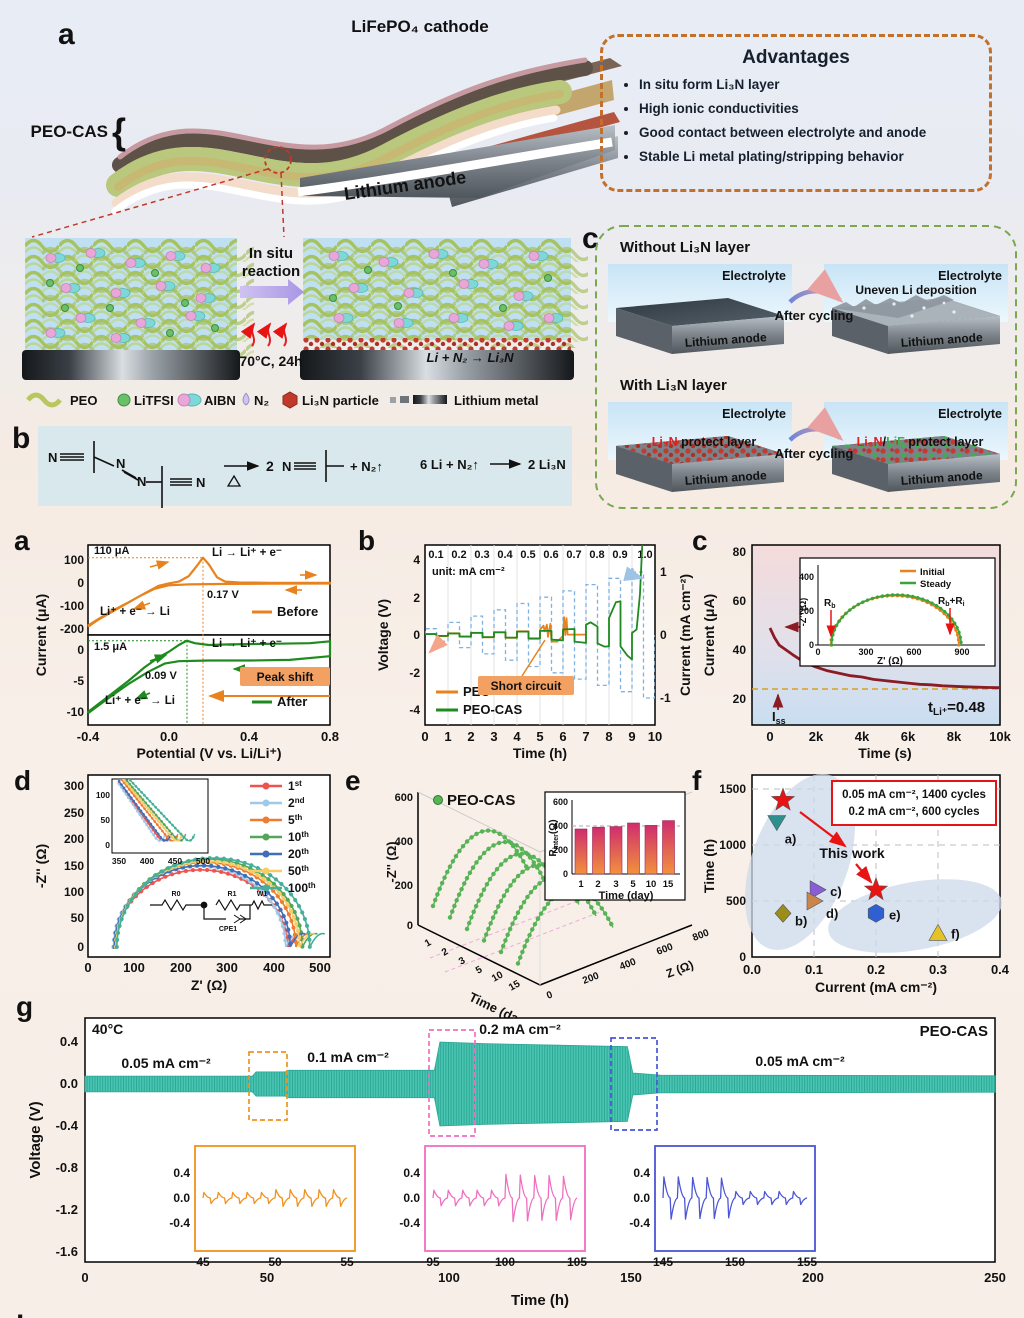 Image resolution: width=1024 pixels, height=1318 pixels. I want to click on inset-nyquist-curves, so click(896, 620).